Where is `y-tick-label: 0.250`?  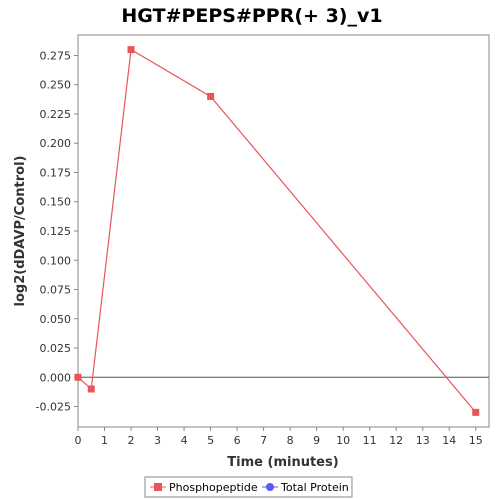 y-tick-label: 0.250 is located at coordinates (56, 85).